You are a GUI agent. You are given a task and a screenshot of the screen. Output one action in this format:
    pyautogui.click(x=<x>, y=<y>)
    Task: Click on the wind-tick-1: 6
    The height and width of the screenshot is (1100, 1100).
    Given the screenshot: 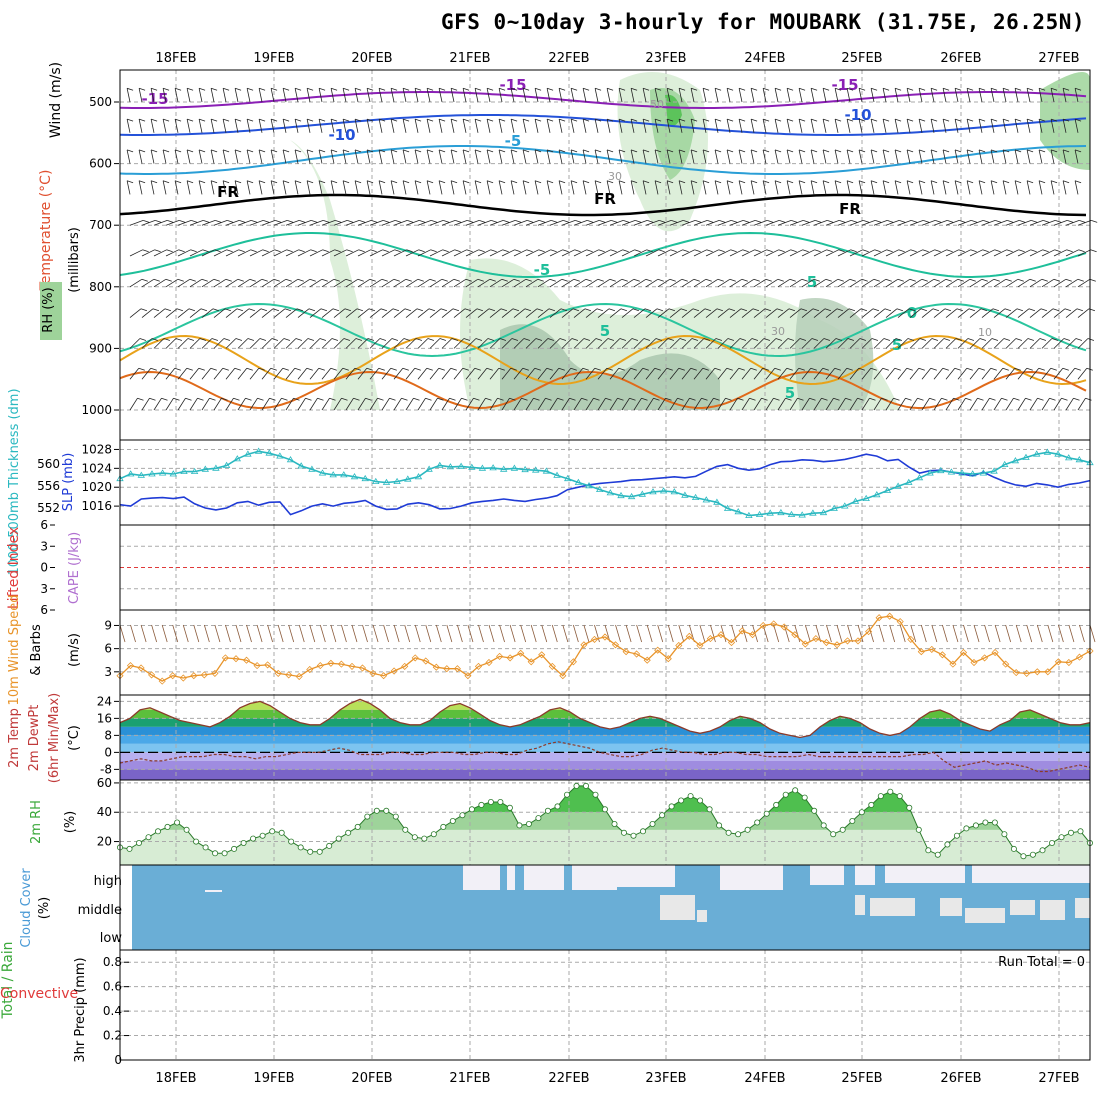 What is the action you would take?
    pyautogui.click(x=108, y=649)
    